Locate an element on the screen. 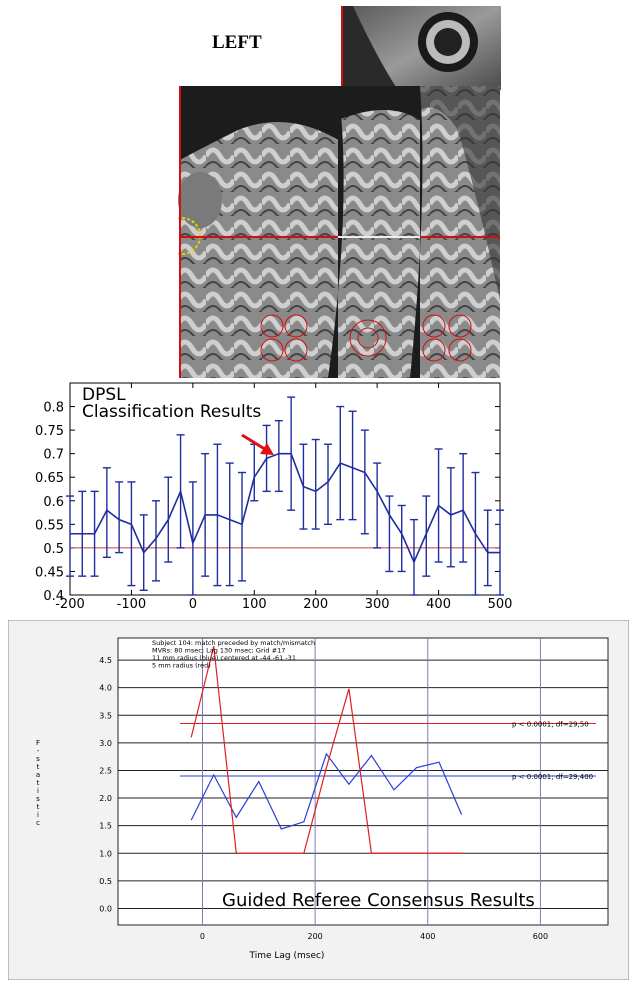 Image resolution: width=629 pixels, height=985 pixels. x-tick-label: 600 is located at coordinates (540, 936).